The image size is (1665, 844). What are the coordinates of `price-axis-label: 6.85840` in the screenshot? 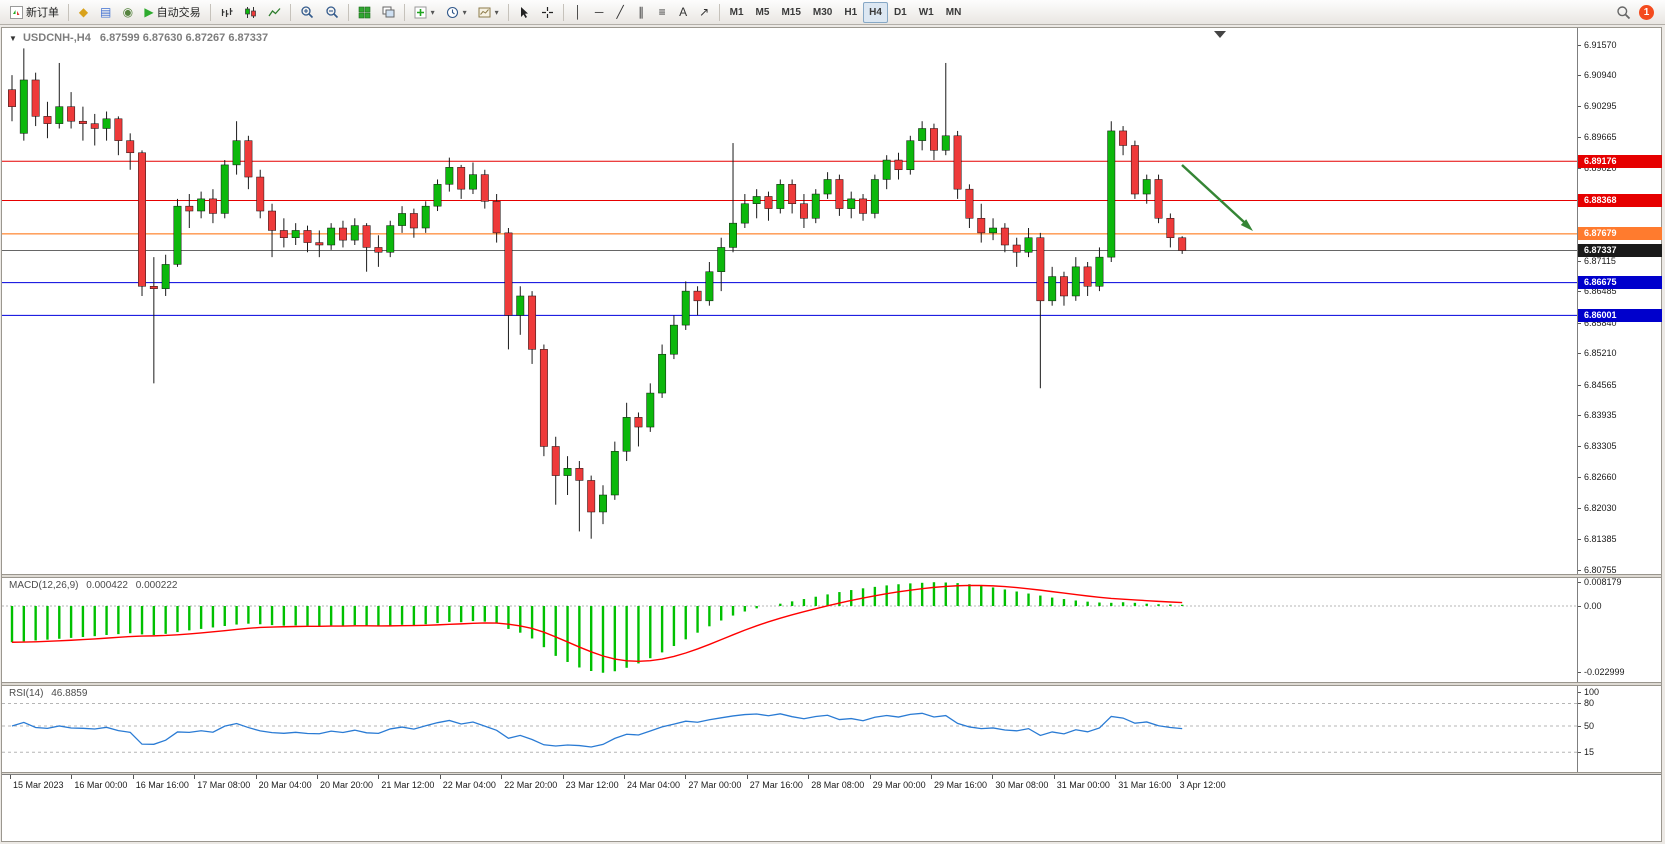 It's located at (1600, 322).